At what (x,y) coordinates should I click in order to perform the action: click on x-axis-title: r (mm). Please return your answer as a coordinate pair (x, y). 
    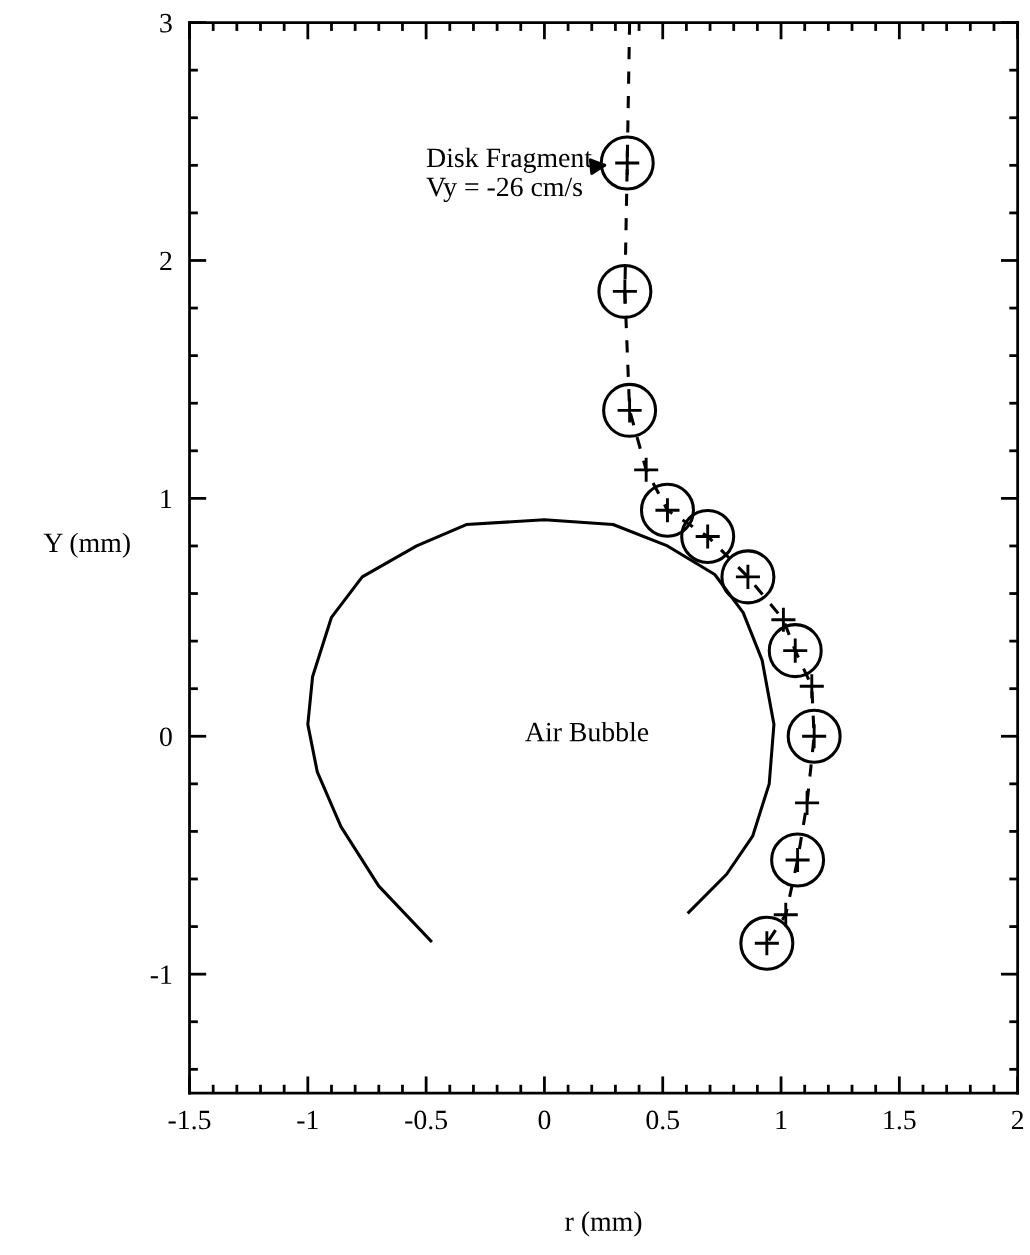
    Looking at the image, I should click on (603, 1224).